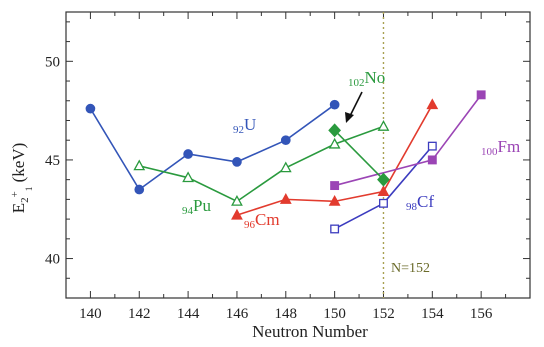  I want to click on series-line-no, so click(359, 155).